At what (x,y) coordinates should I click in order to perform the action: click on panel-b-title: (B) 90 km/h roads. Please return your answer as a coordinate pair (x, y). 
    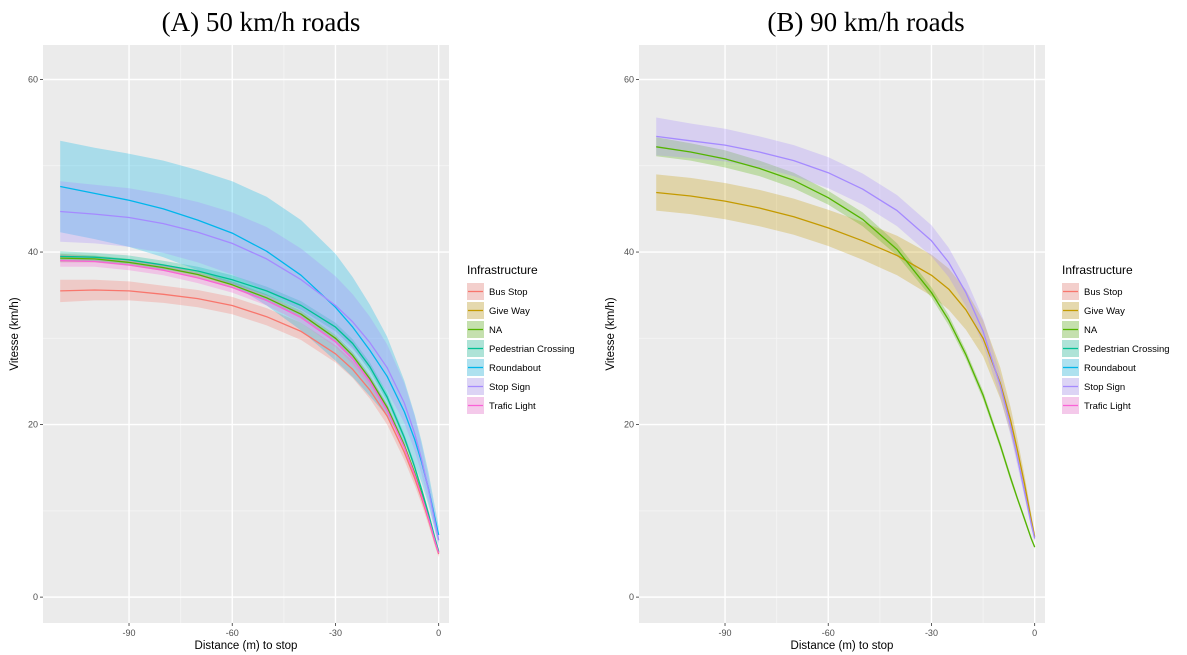
    Looking at the image, I should click on (865, 22).